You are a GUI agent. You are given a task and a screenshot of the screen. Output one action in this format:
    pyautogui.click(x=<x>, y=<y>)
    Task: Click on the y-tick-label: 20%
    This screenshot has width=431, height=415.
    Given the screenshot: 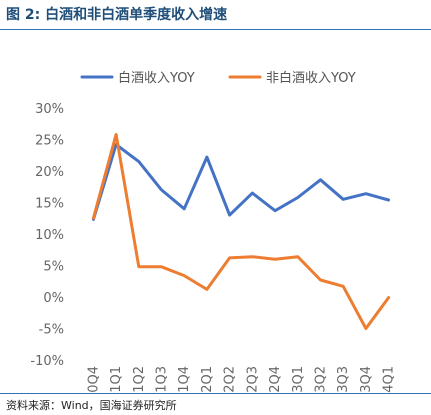 What is the action you would take?
    pyautogui.click(x=49, y=172)
    